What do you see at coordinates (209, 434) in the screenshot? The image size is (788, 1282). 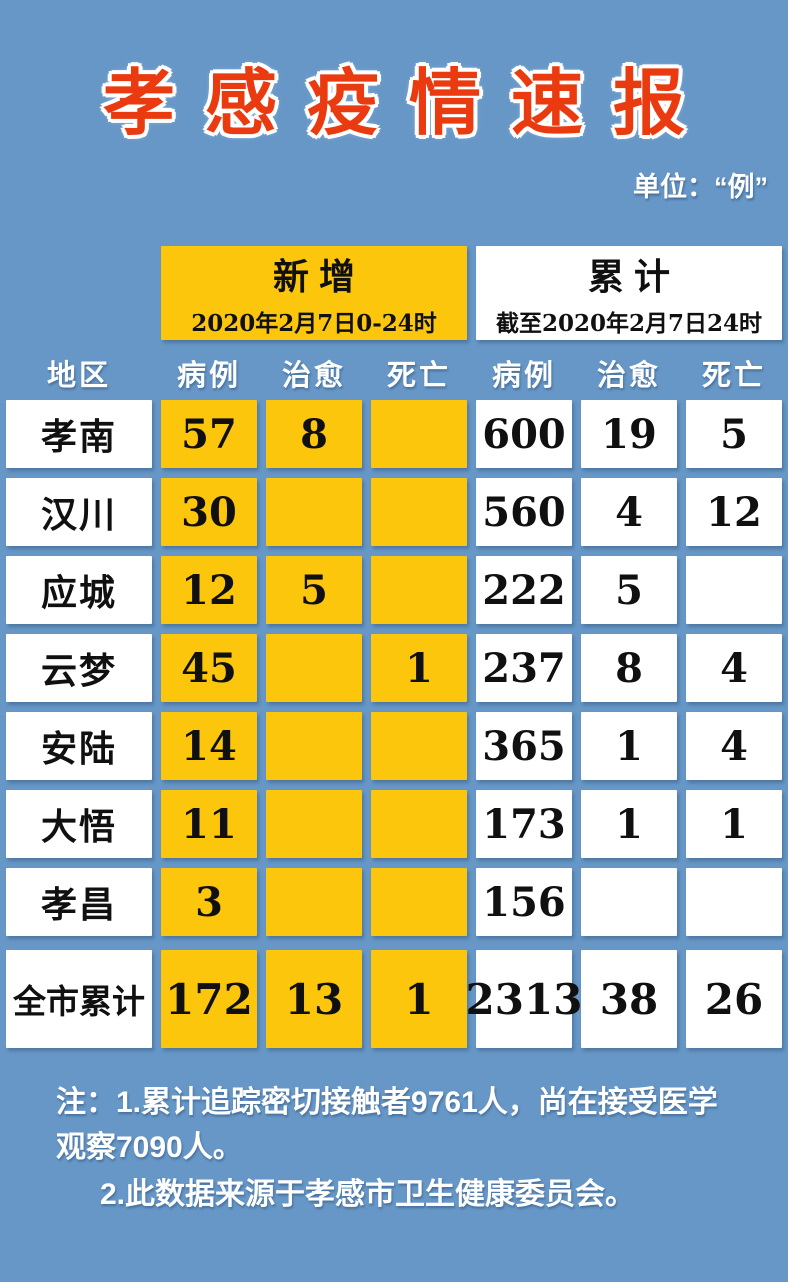 I see `new-cases-cell: 57` at bounding box center [209, 434].